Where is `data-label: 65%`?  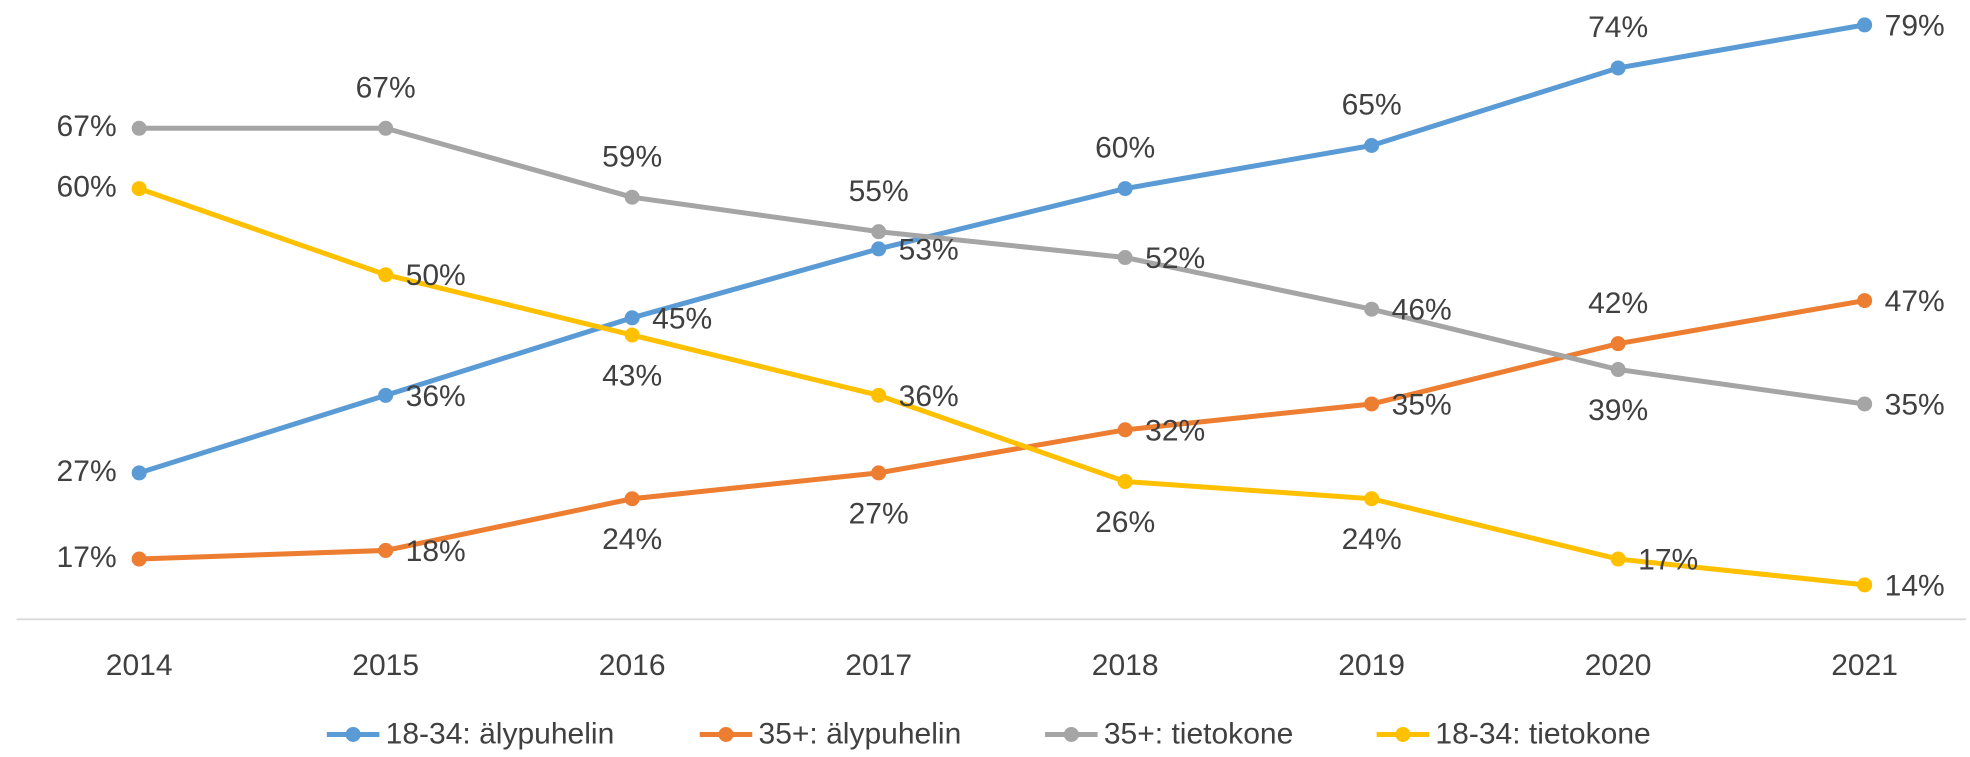 data-label: 65% is located at coordinates (1372, 105).